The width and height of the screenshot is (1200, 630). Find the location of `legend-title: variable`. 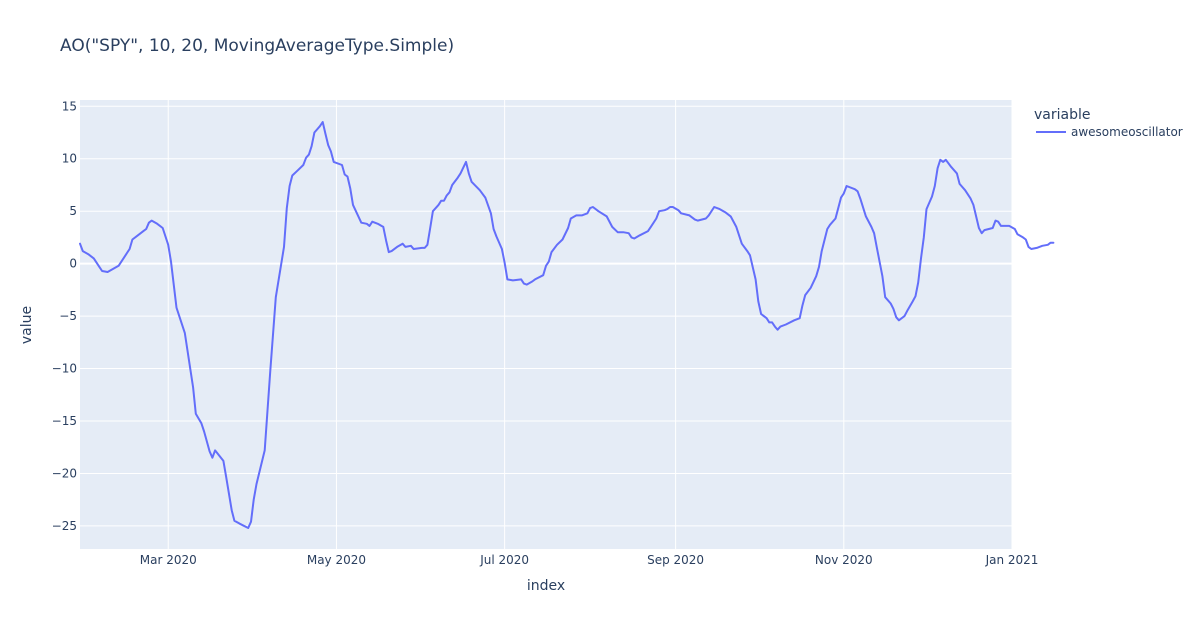

legend-title: variable is located at coordinates (1062, 115).